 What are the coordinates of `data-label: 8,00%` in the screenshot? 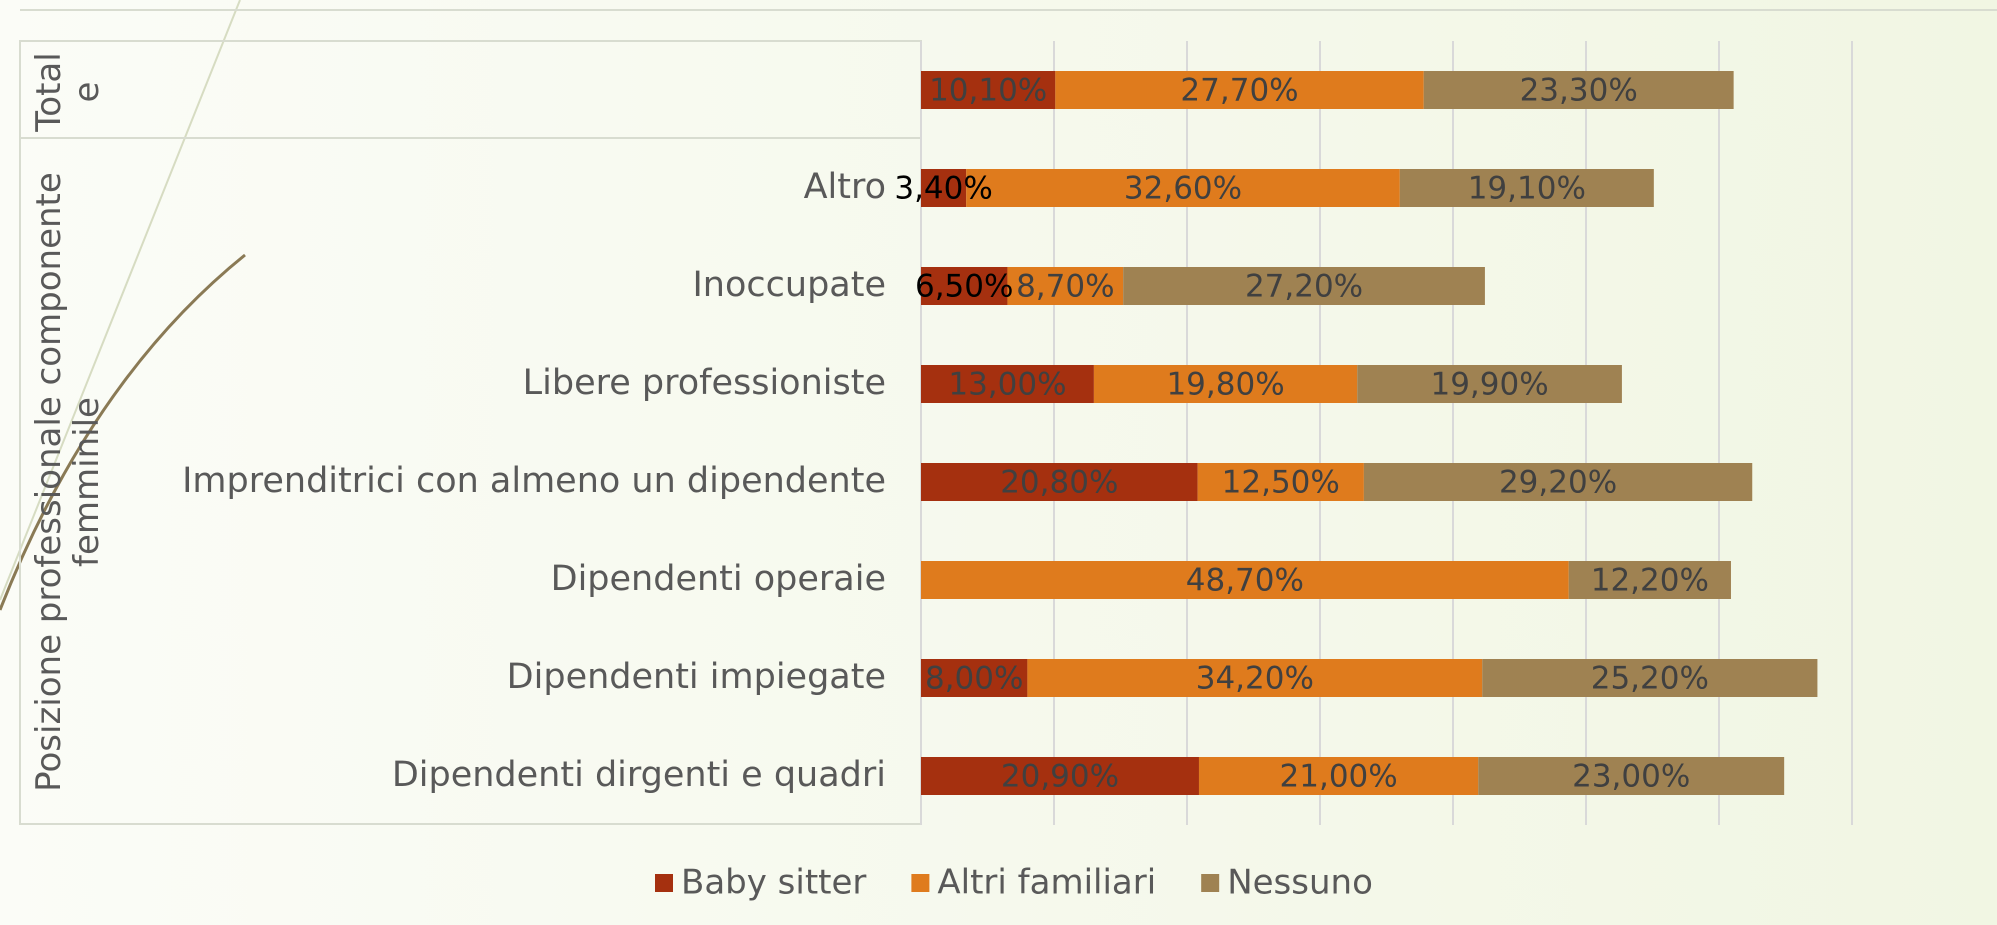 It's located at (974, 679).